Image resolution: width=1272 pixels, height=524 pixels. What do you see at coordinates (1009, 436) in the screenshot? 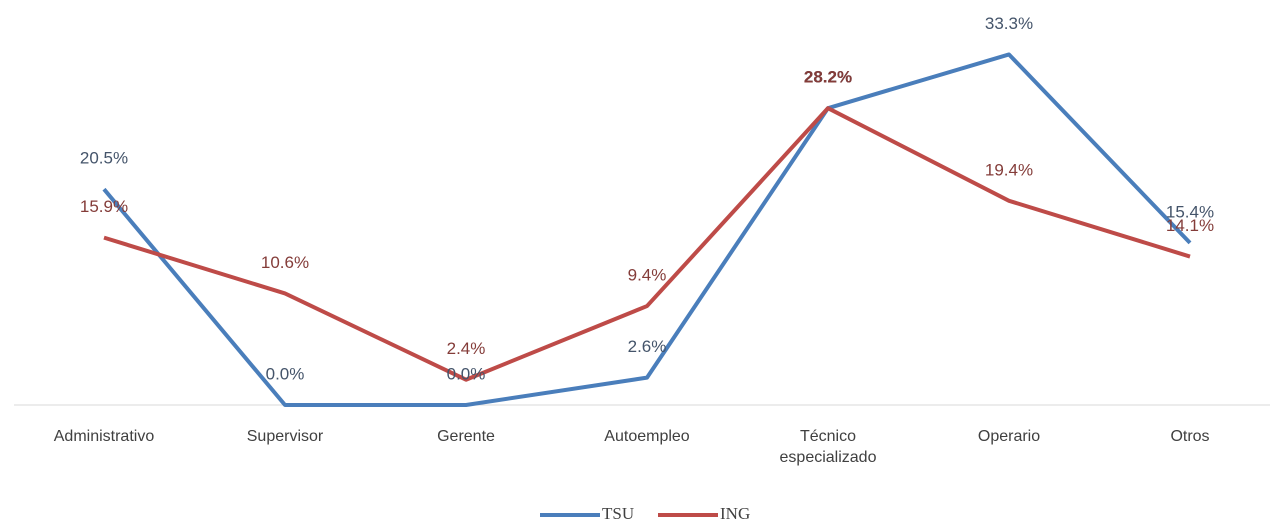
I see `x-tick-label: Operario` at bounding box center [1009, 436].